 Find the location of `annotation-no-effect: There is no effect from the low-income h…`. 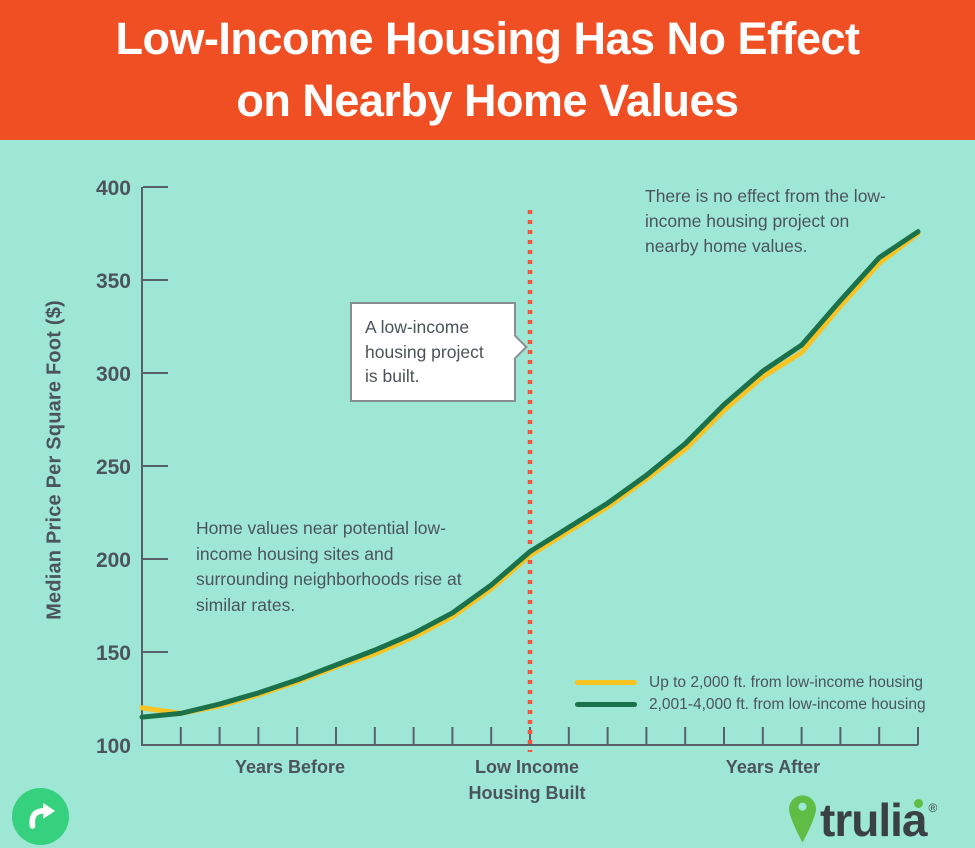

annotation-no-effect: There is no effect from the low-income h… is located at coordinates (765, 221).